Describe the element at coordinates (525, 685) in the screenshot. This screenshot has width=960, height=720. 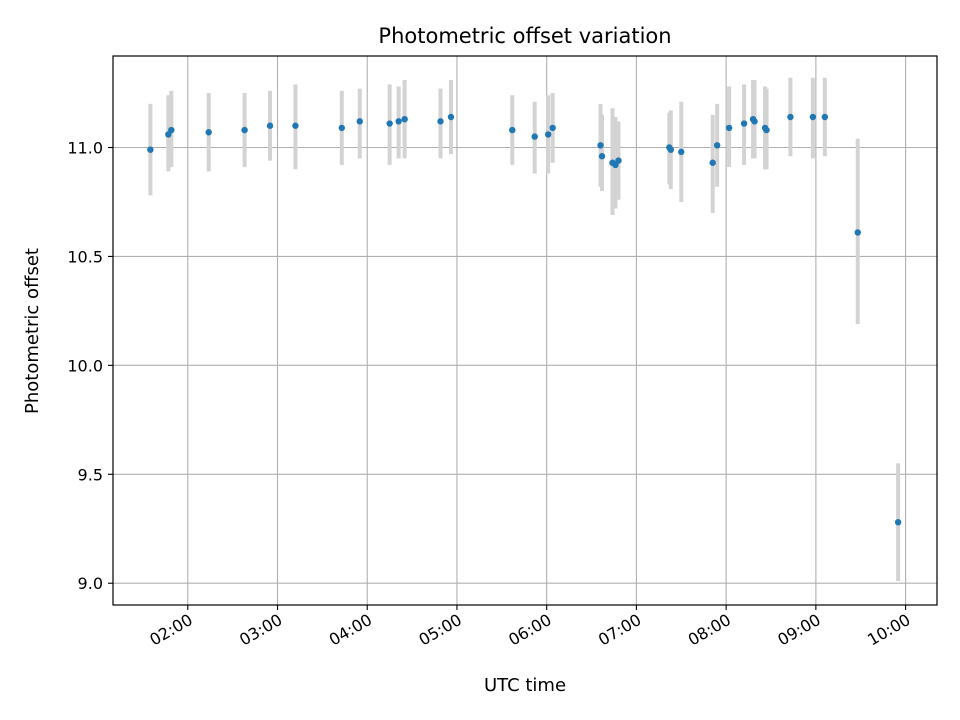
I see `x-axis-title: UTC time` at that location.